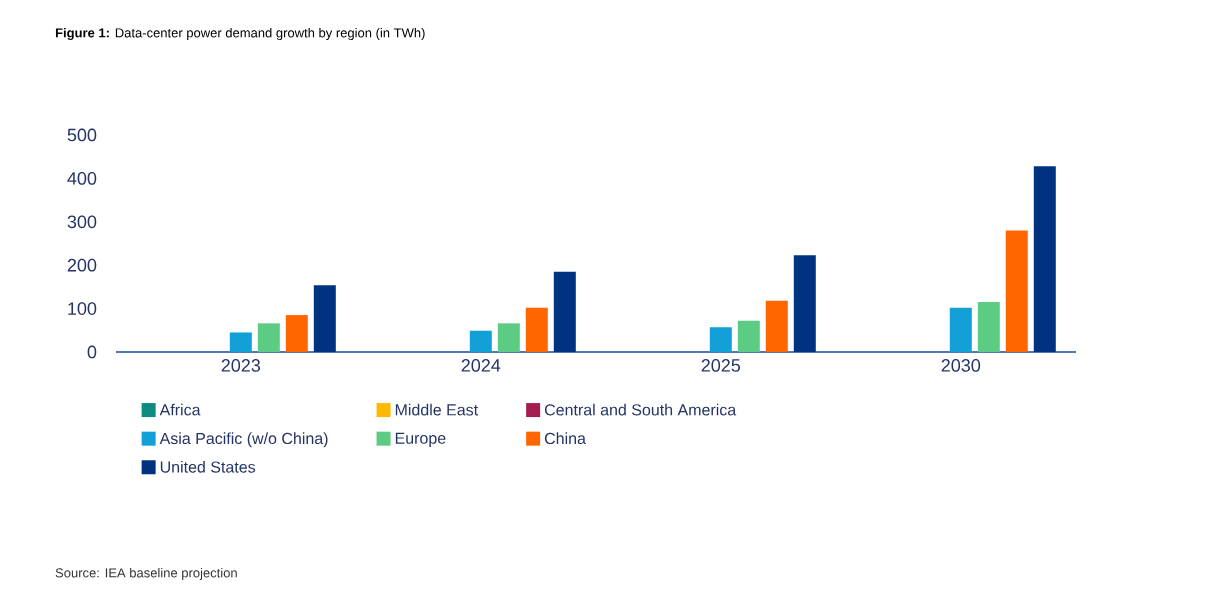  Describe the element at coordinates (640, 409) in the screenshot. I see `legend-label: Central and South America` at that location.